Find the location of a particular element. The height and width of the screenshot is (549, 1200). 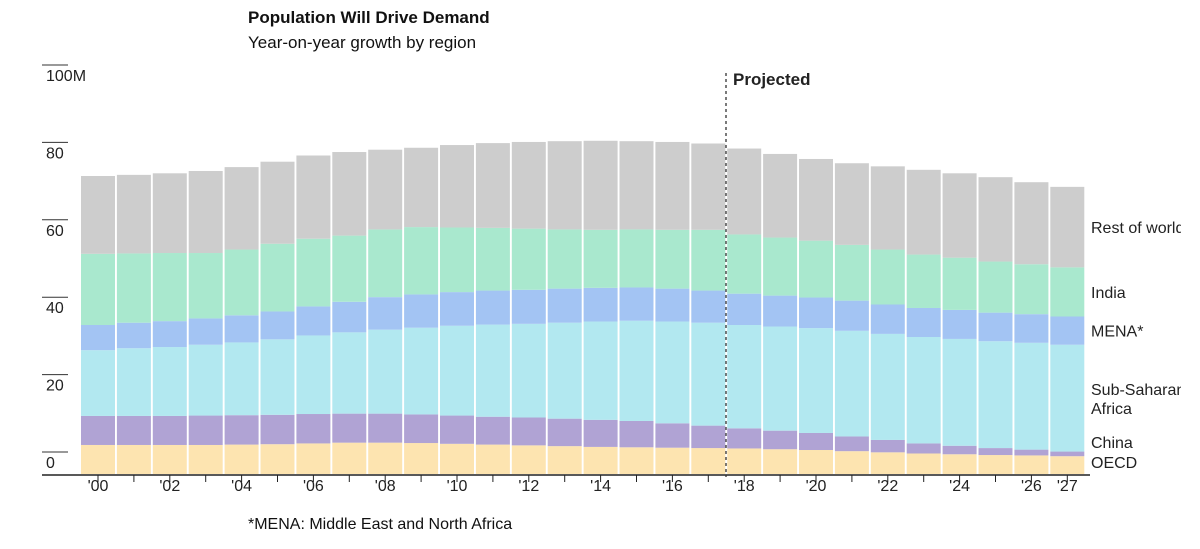

legend-label: Sub-Saharan Africa is located at coordinates (1138, 400).